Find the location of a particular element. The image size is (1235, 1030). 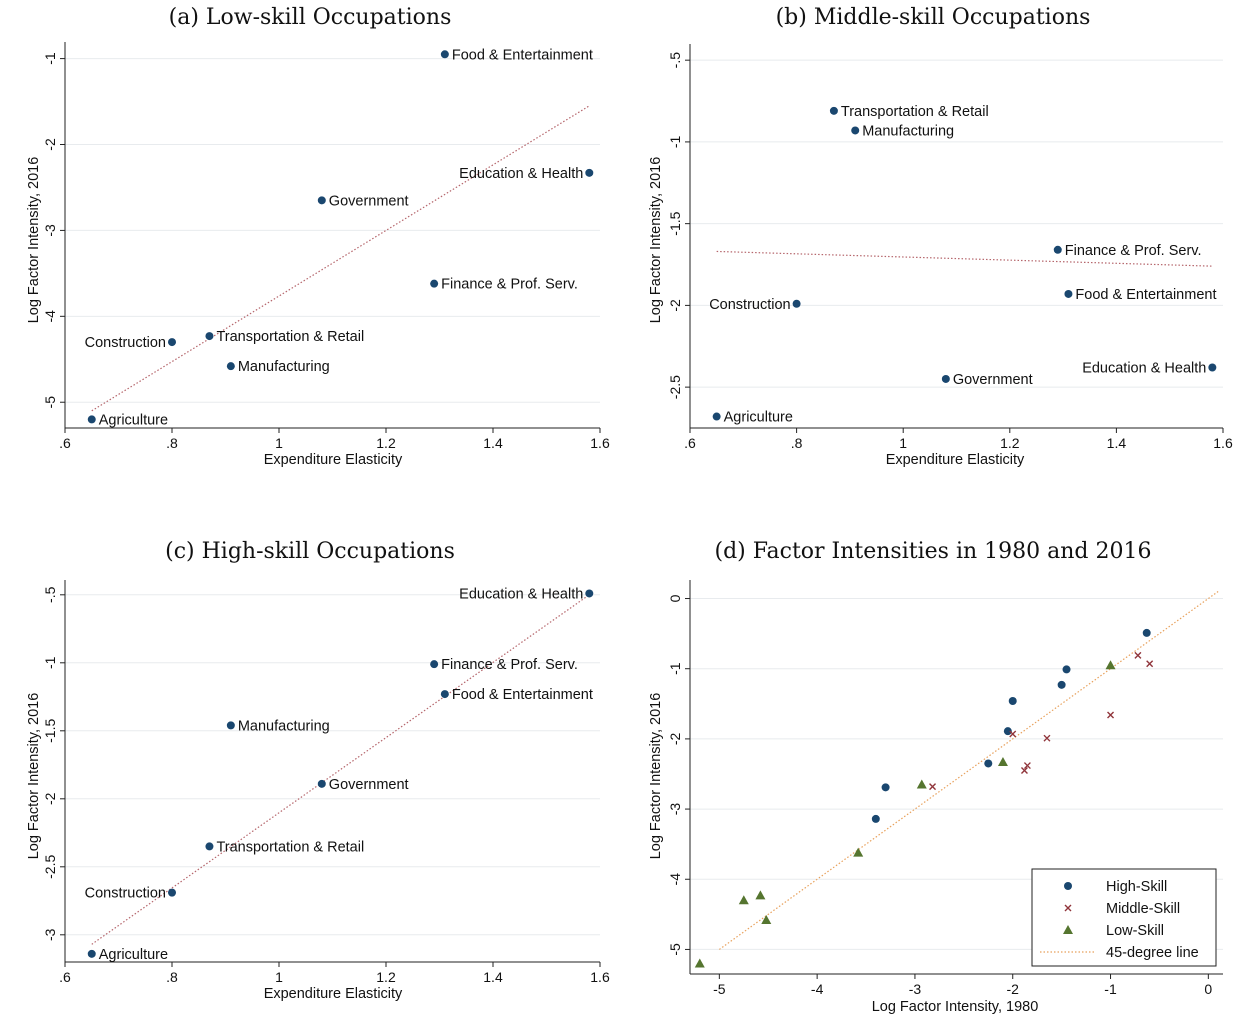

chart-title: (d) Factor Intensities in 1980 and 2016 is located at coordinates (933, 551).